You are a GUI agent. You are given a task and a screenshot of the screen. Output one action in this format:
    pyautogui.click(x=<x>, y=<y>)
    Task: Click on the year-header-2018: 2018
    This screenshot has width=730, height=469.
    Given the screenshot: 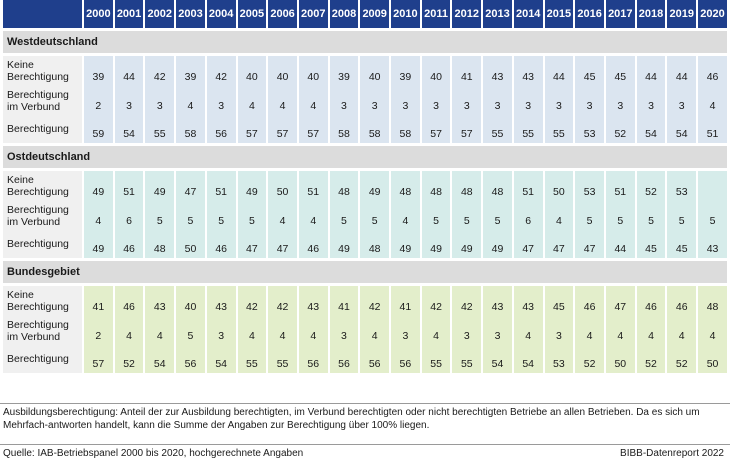 What is the action you would take?
    pyautogui.click(x=651, y=14)
    